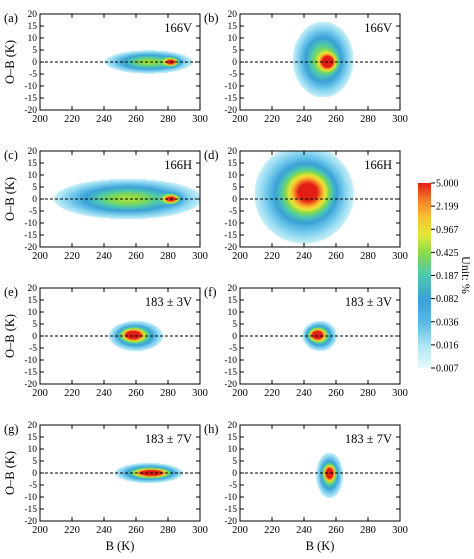  I want to click on colorbar-tick-label: 0.082, so click(447, 299).